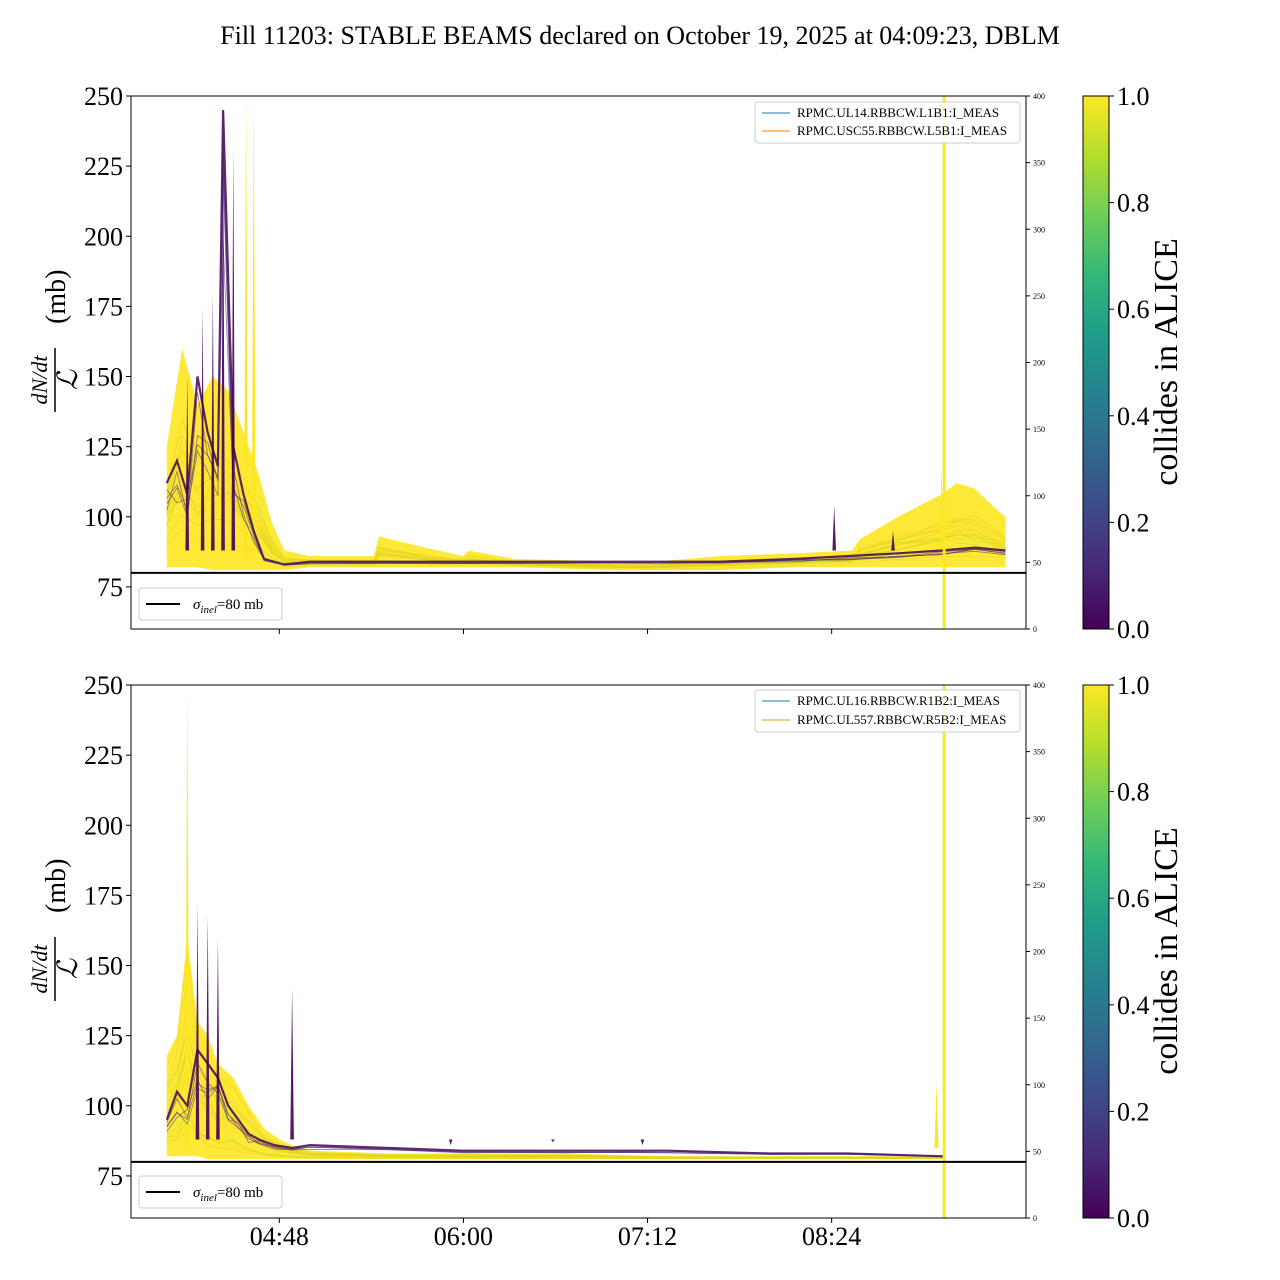  What do you see at coordinates (240, 605) in the screenshot?
I see `top-sigma-text: =80 mb` at bounding box center [240, 605].